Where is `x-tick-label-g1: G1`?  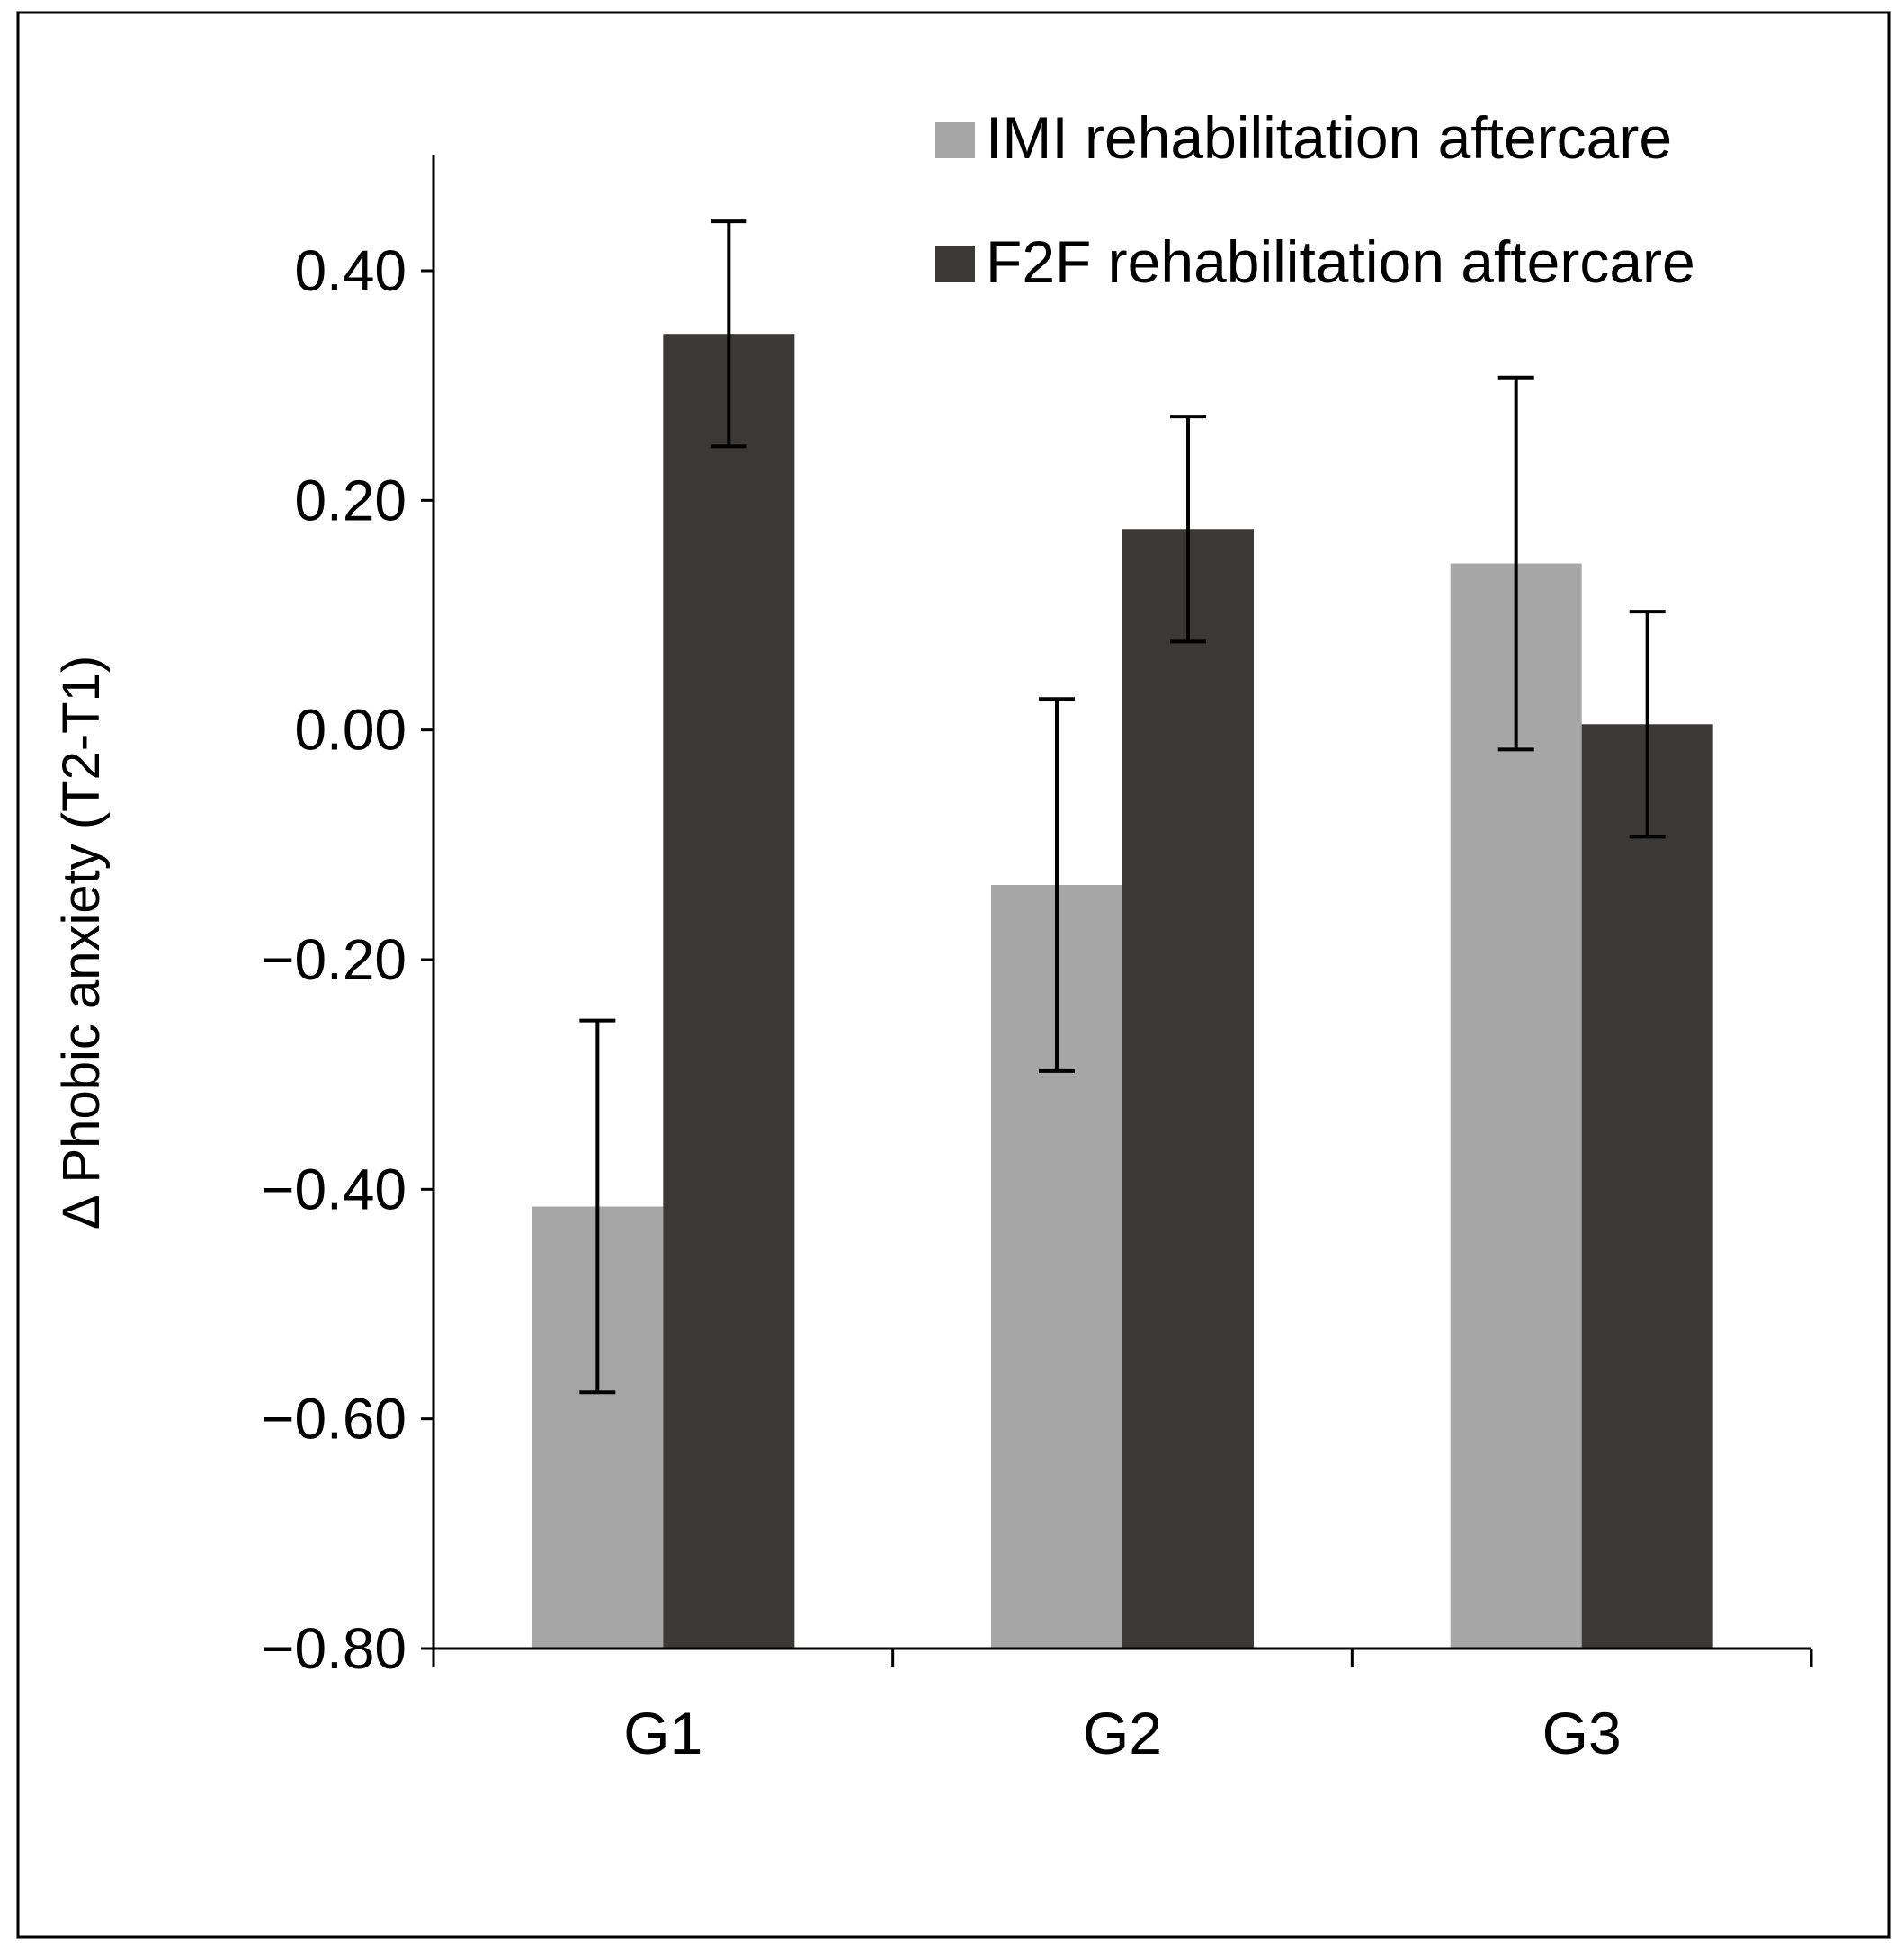 x-tick-label-g1: G1 is located at coordinates (662, 1733).